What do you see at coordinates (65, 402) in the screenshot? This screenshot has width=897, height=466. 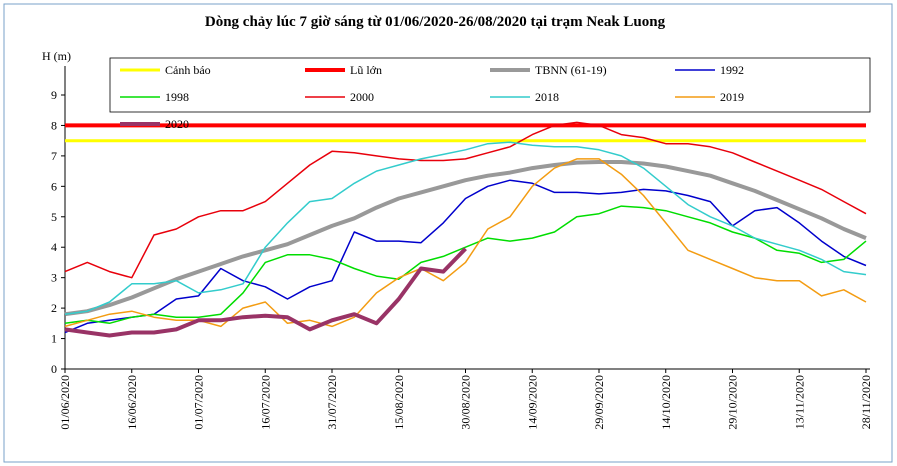 I see `x-tick-label: 01/06/2020` at bounding box center [65, 402].